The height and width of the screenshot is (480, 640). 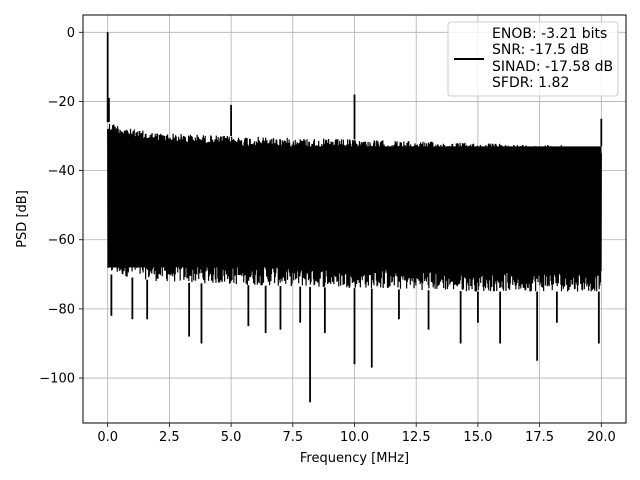 What do you see at coordinates (552, 67) in the screenshot?
I see `legend-sinad: SINAD: -17.58 dB` at bounding box center [552, 67].